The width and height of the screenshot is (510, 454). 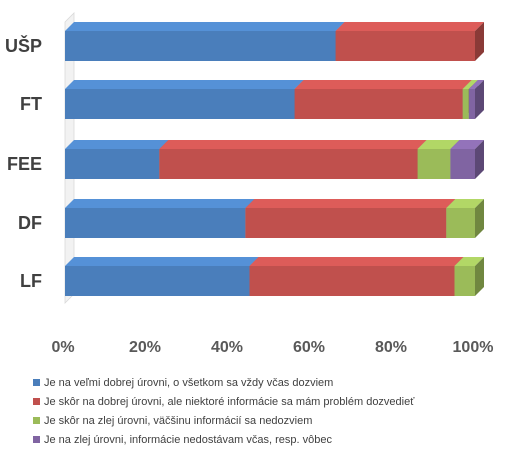 What do you see at coordinates (227, 347) in the screenshot?
I see `x-tick-label: 40%` at bounding box center [227, 347].